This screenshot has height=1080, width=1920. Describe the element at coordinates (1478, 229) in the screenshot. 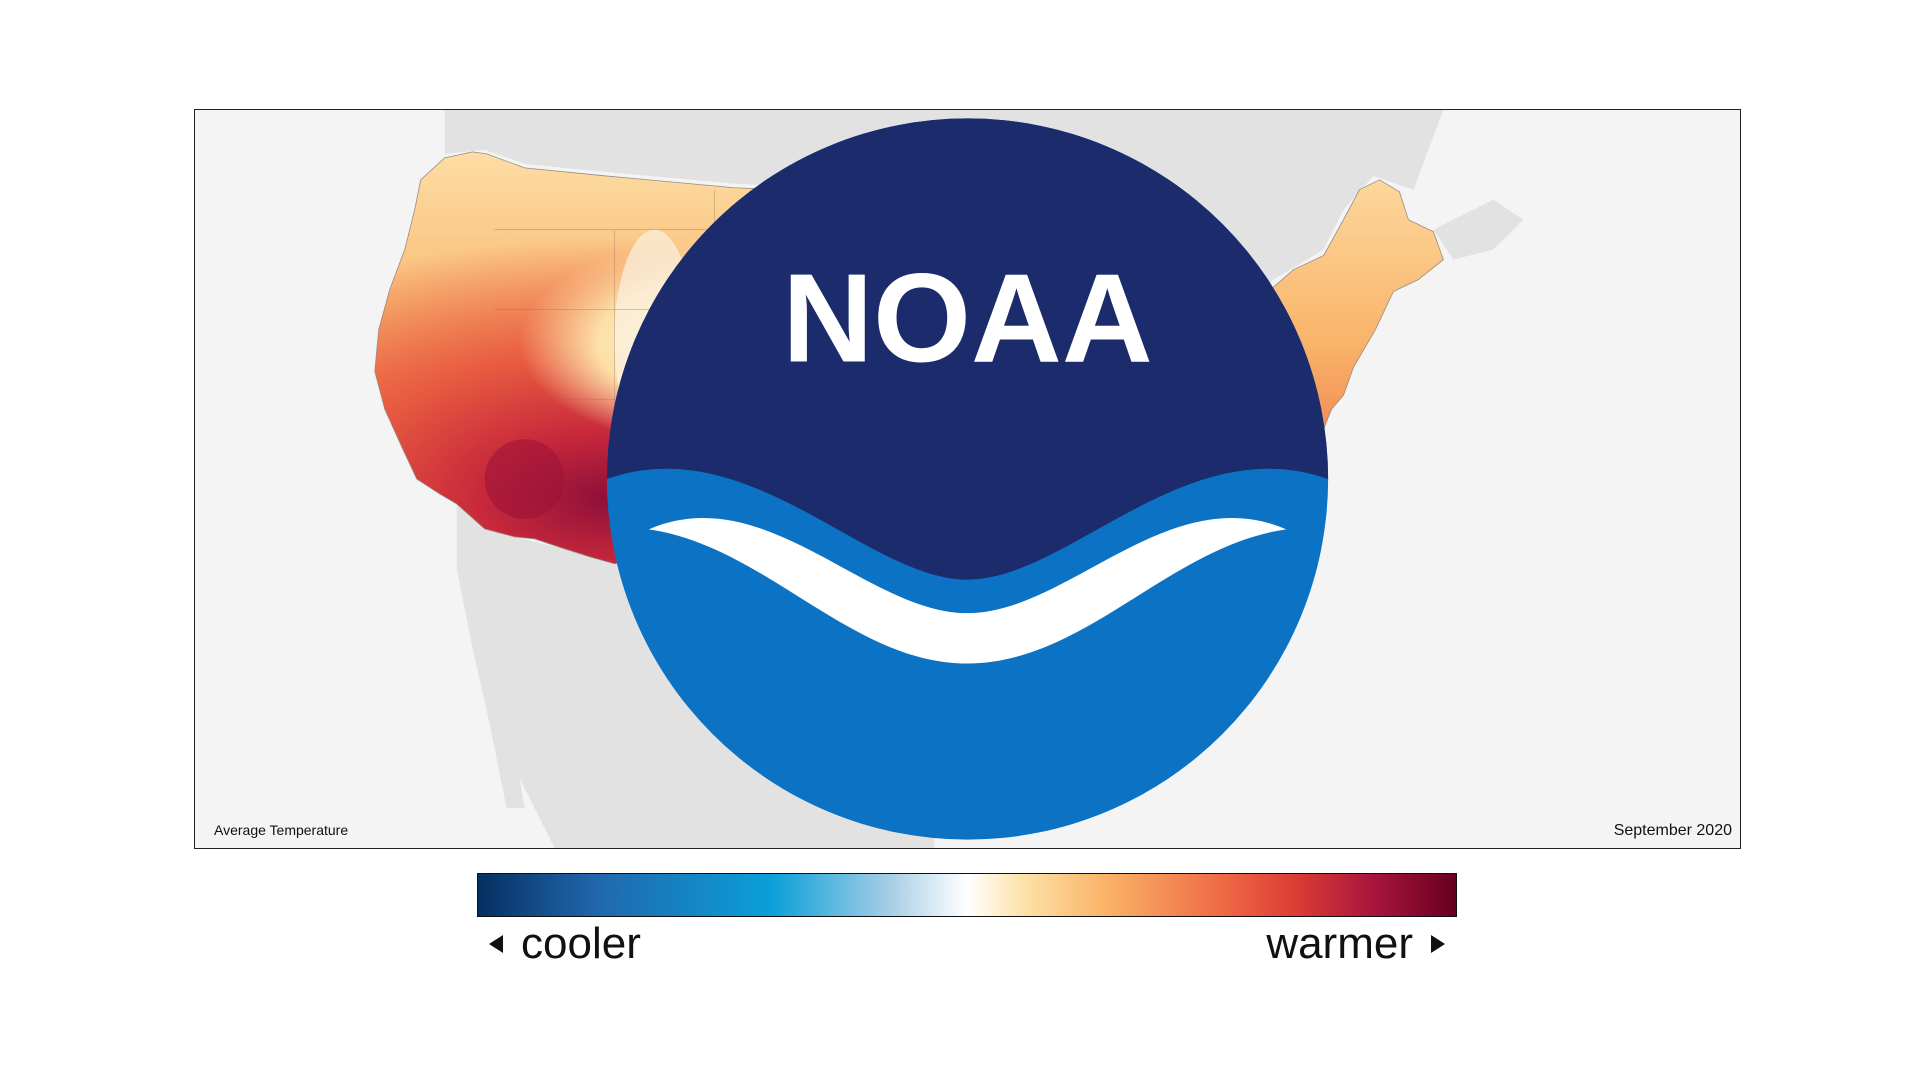

I see `nova-scotia` at that location.